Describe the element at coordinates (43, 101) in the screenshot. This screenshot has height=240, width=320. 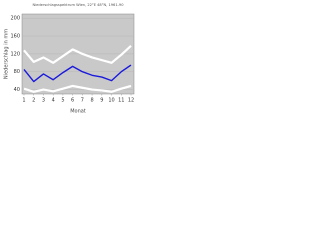
I see `x-tick-label: 3` at that location.